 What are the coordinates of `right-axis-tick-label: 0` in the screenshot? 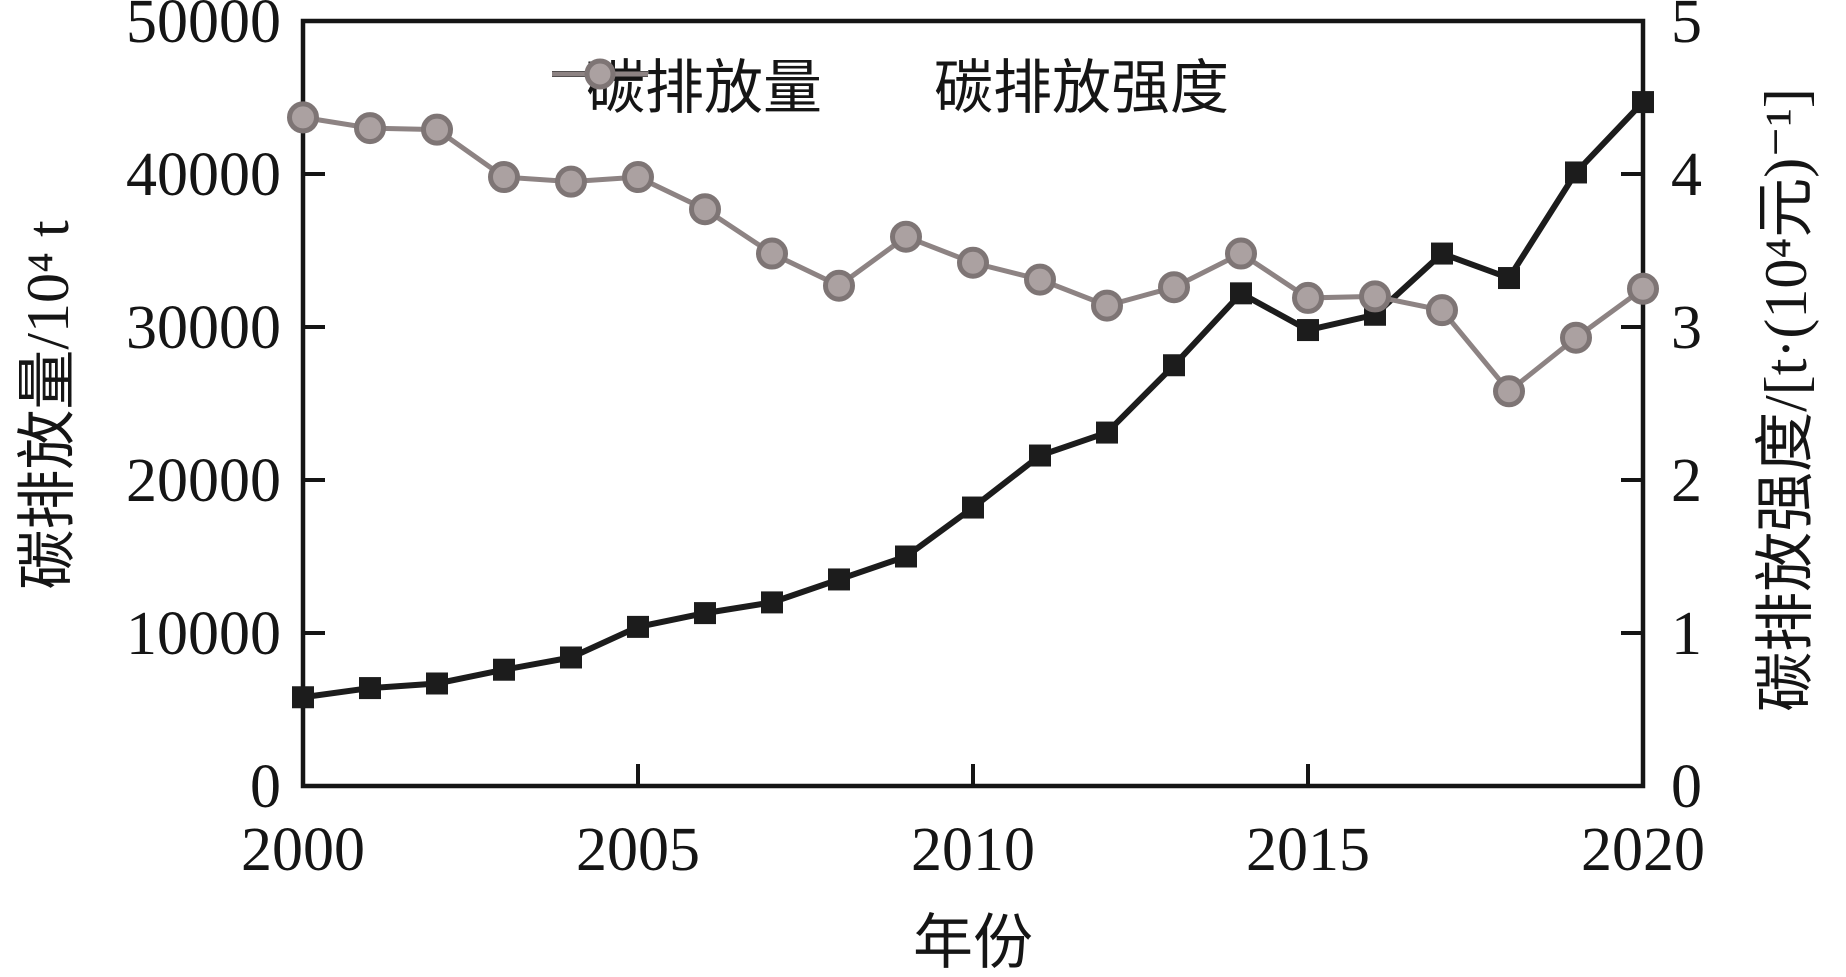 It's located at (1686, 787).